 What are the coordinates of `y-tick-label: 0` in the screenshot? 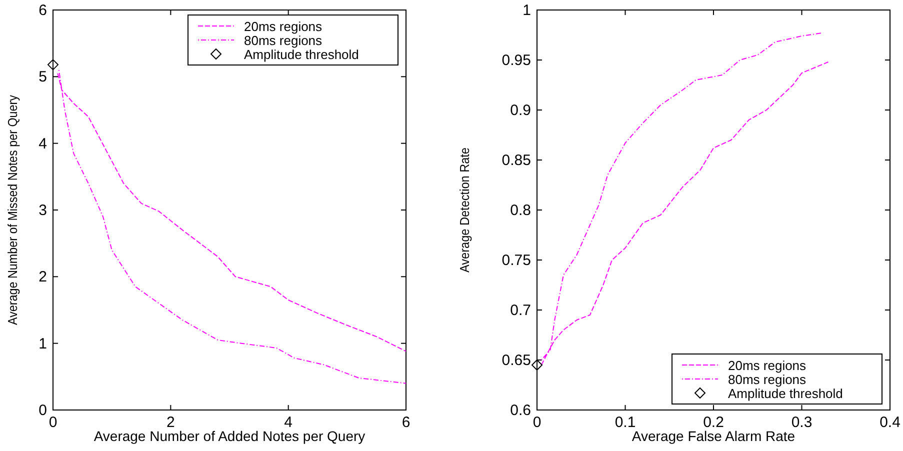 It's located at (42, 410).